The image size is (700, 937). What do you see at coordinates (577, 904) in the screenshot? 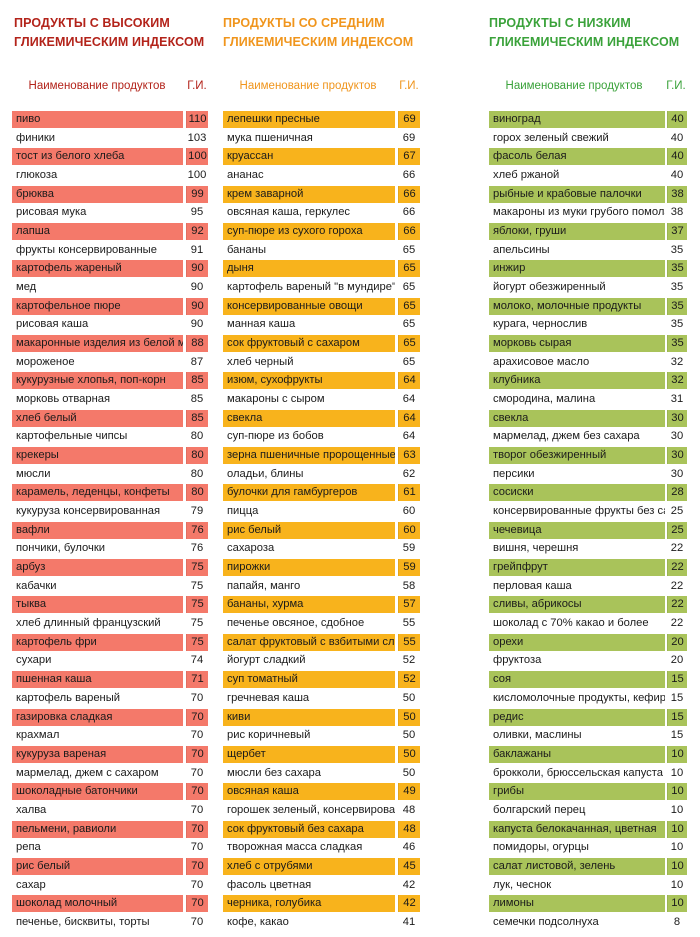
I see `product-name: лимоны` at bounding box center [577, 904].